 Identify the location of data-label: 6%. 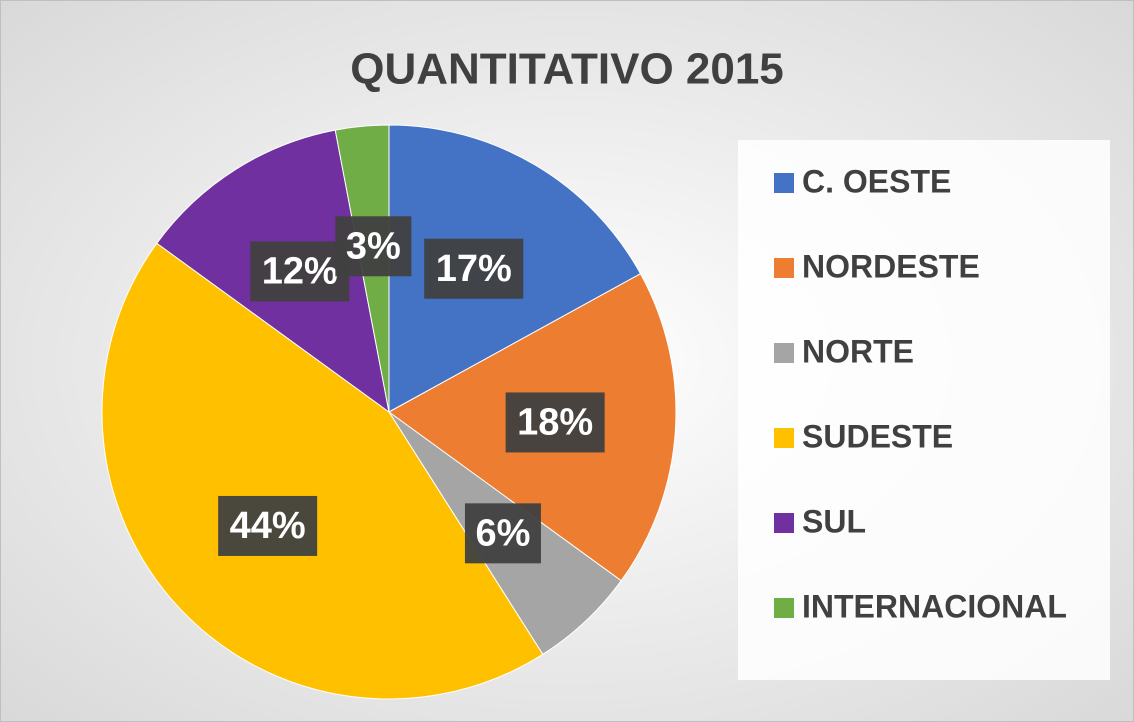
(502, 533).